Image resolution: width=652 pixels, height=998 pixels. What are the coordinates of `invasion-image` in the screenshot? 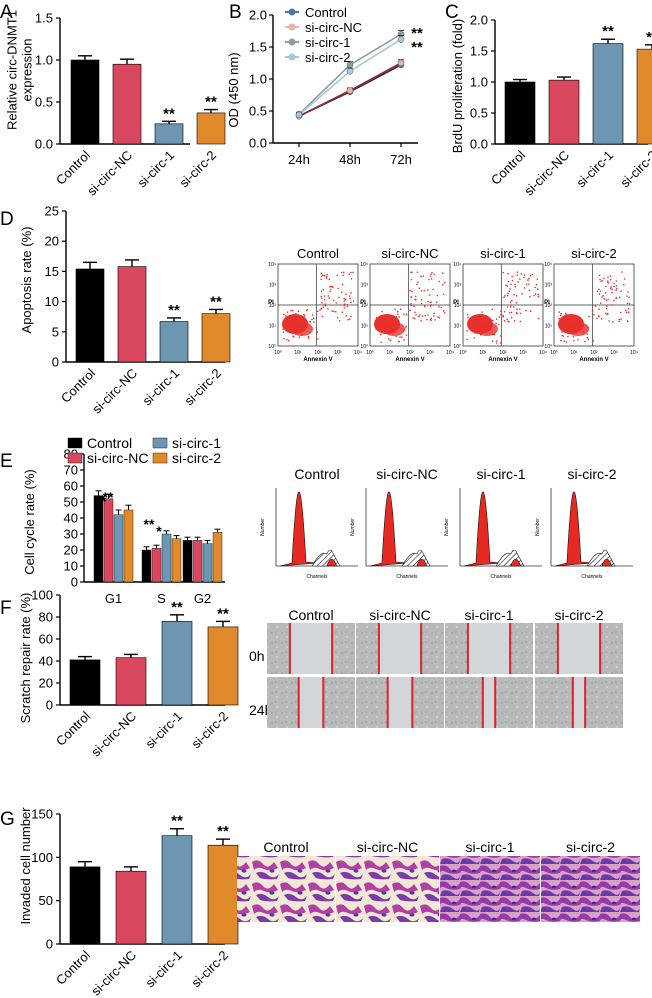 It's located at (387, 889).